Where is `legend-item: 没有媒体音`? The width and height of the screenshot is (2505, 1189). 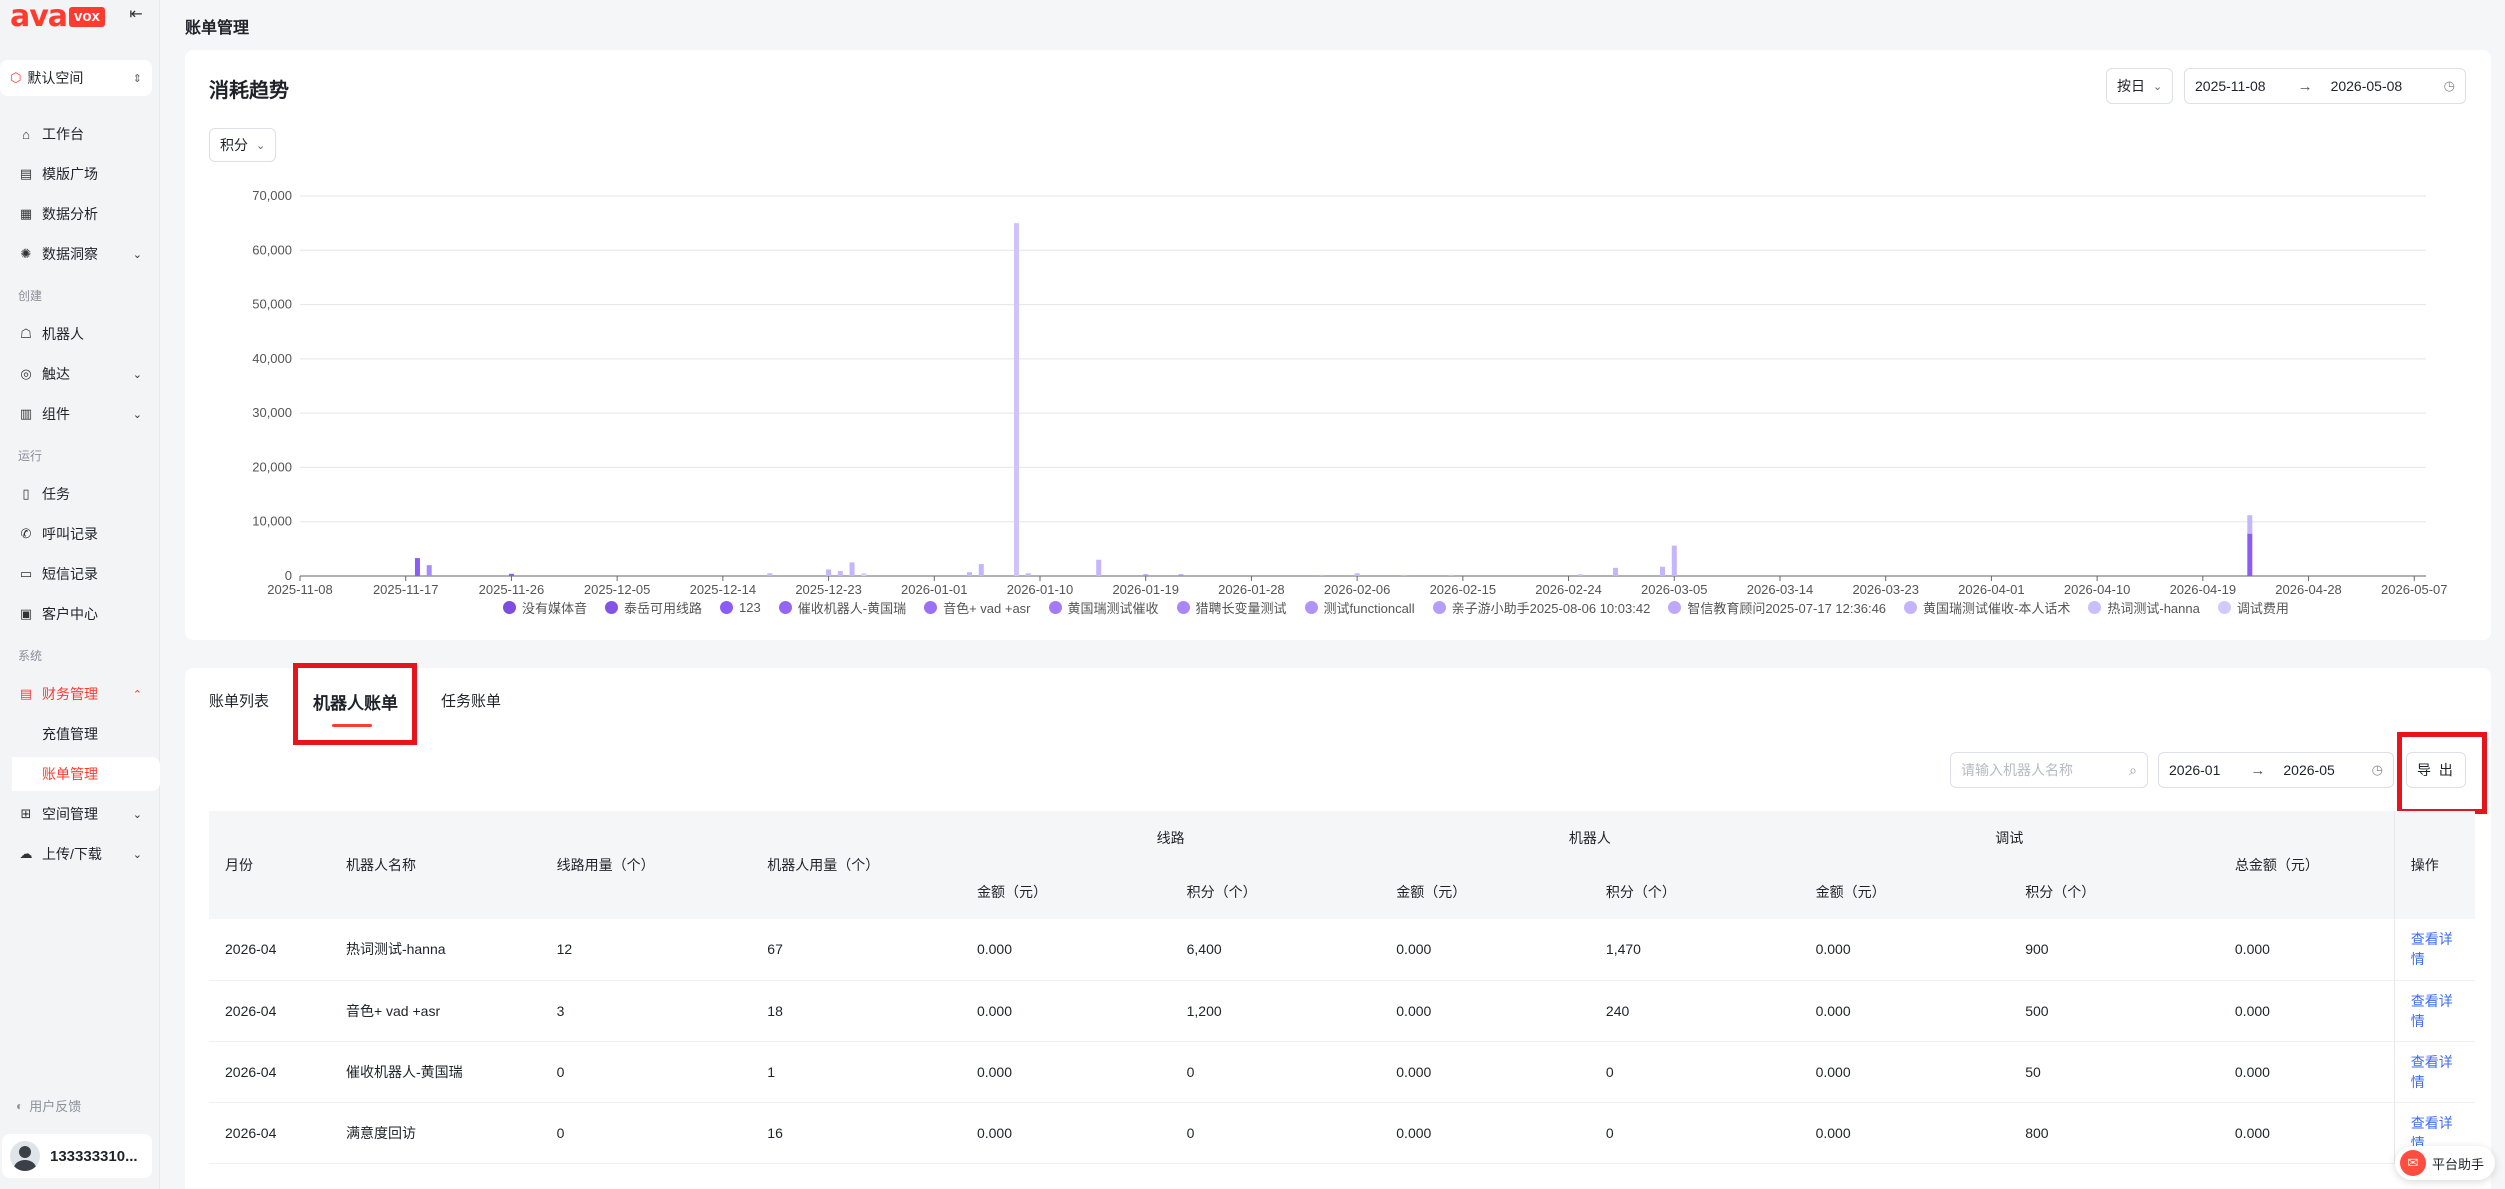
legend-item: 没有媒体音 is located at coordinates (545, 607).